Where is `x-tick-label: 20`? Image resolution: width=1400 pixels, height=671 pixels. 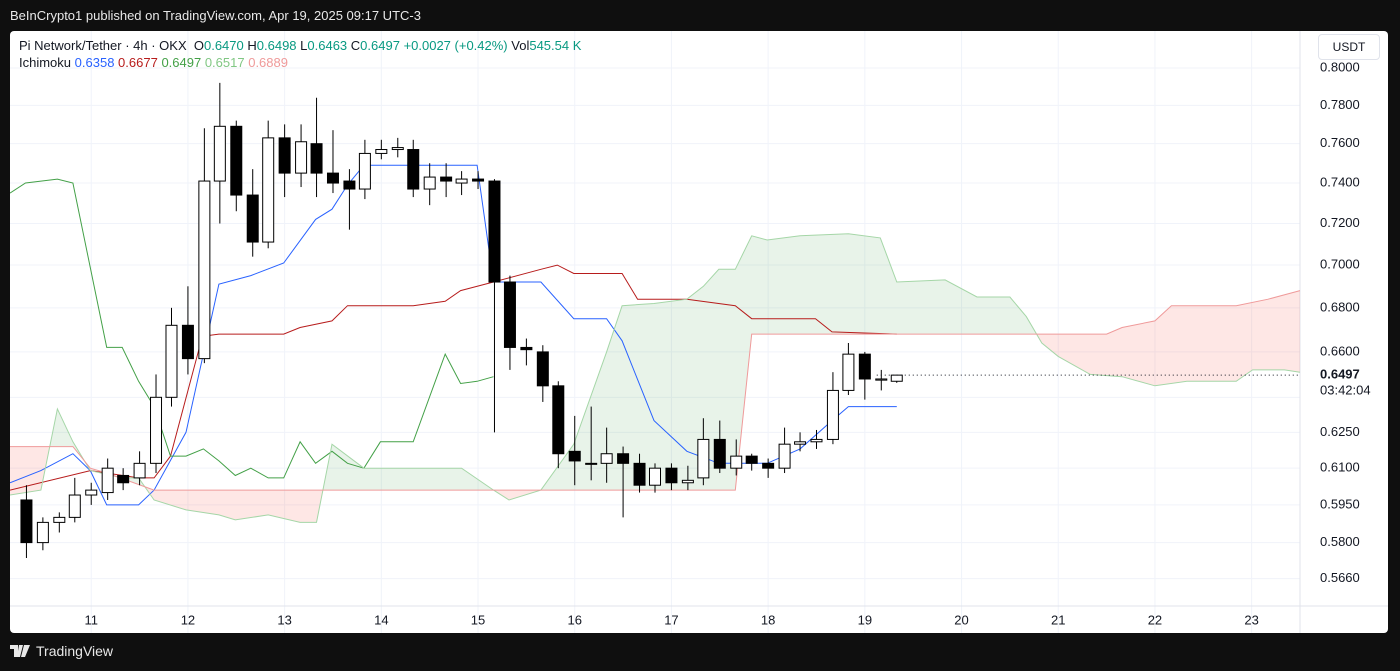
x-tick-label: 20 is located at coordinates (961, 619).